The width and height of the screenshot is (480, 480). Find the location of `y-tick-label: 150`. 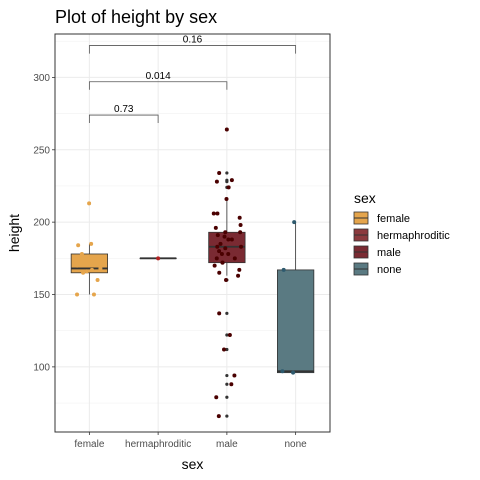

y-tick-label: 150 is located at coordinates (41, 295).